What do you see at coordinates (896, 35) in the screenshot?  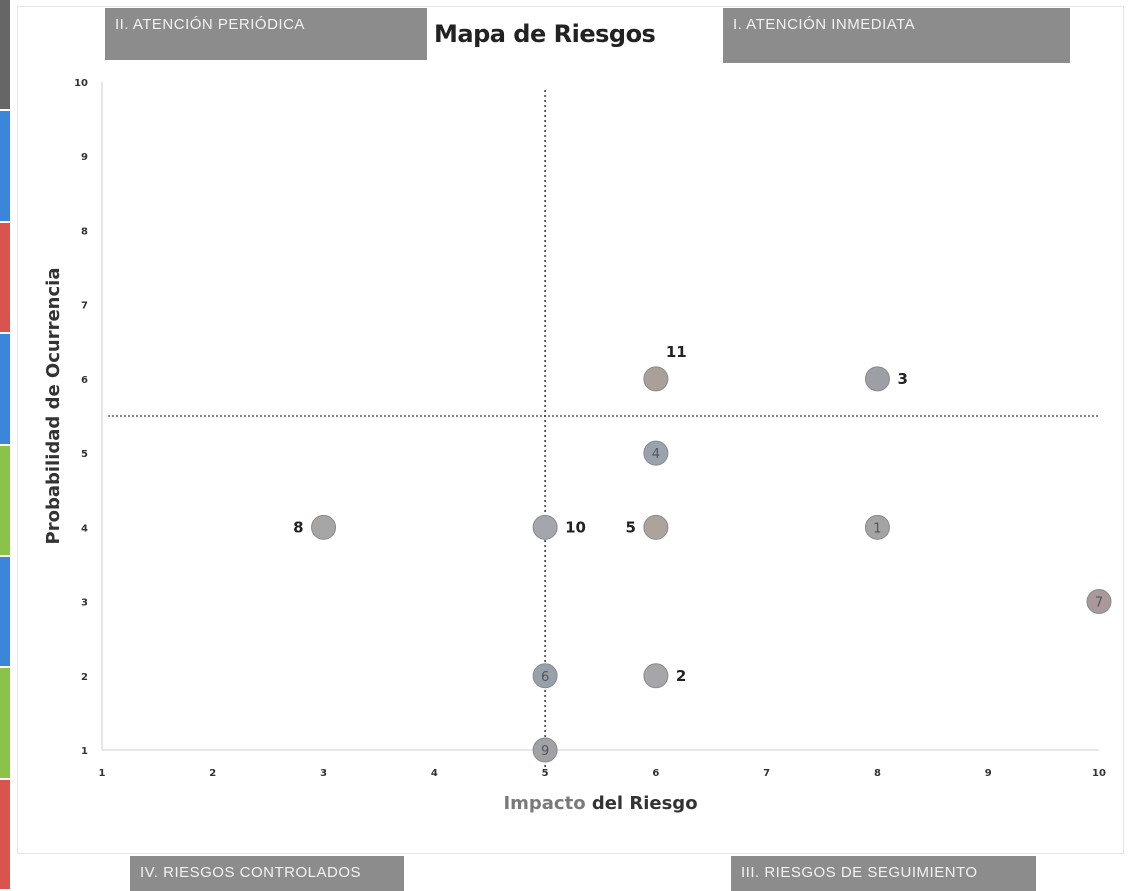 I see `quadrant-i-label: I. ATENCIÓN INMEDIATA` at bounding box center [896, 35].